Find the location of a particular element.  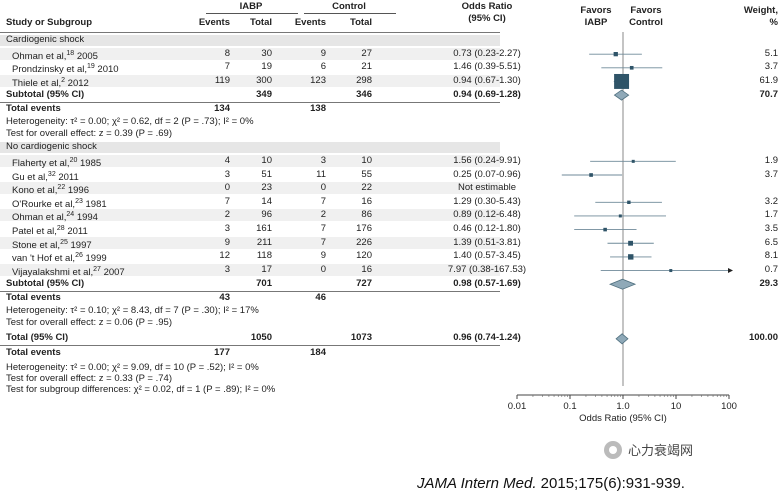

study-ref: 26 is located at coordinates (79, 256).